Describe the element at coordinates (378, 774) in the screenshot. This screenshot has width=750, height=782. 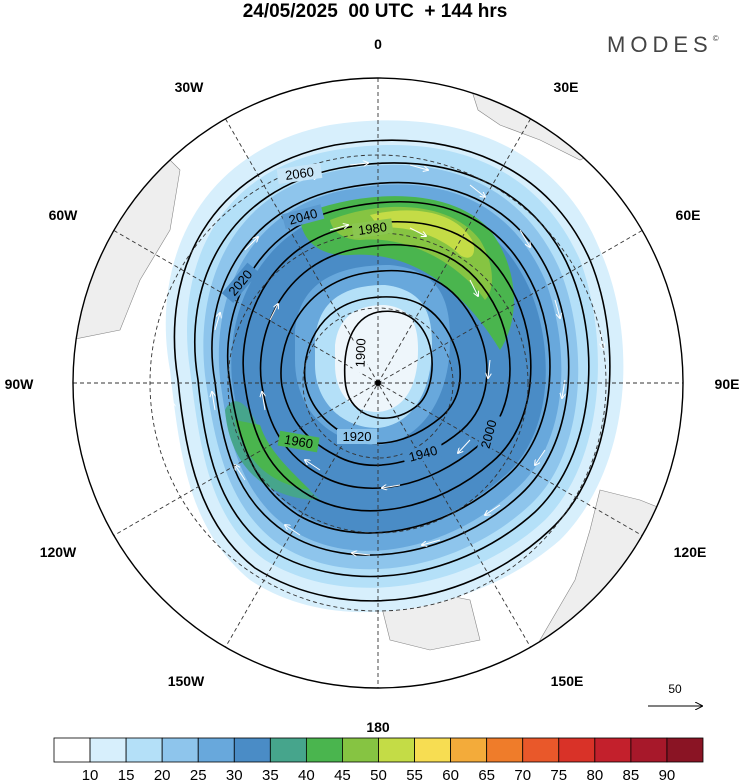
I see `colorbar-tick-label: 50` at that location.